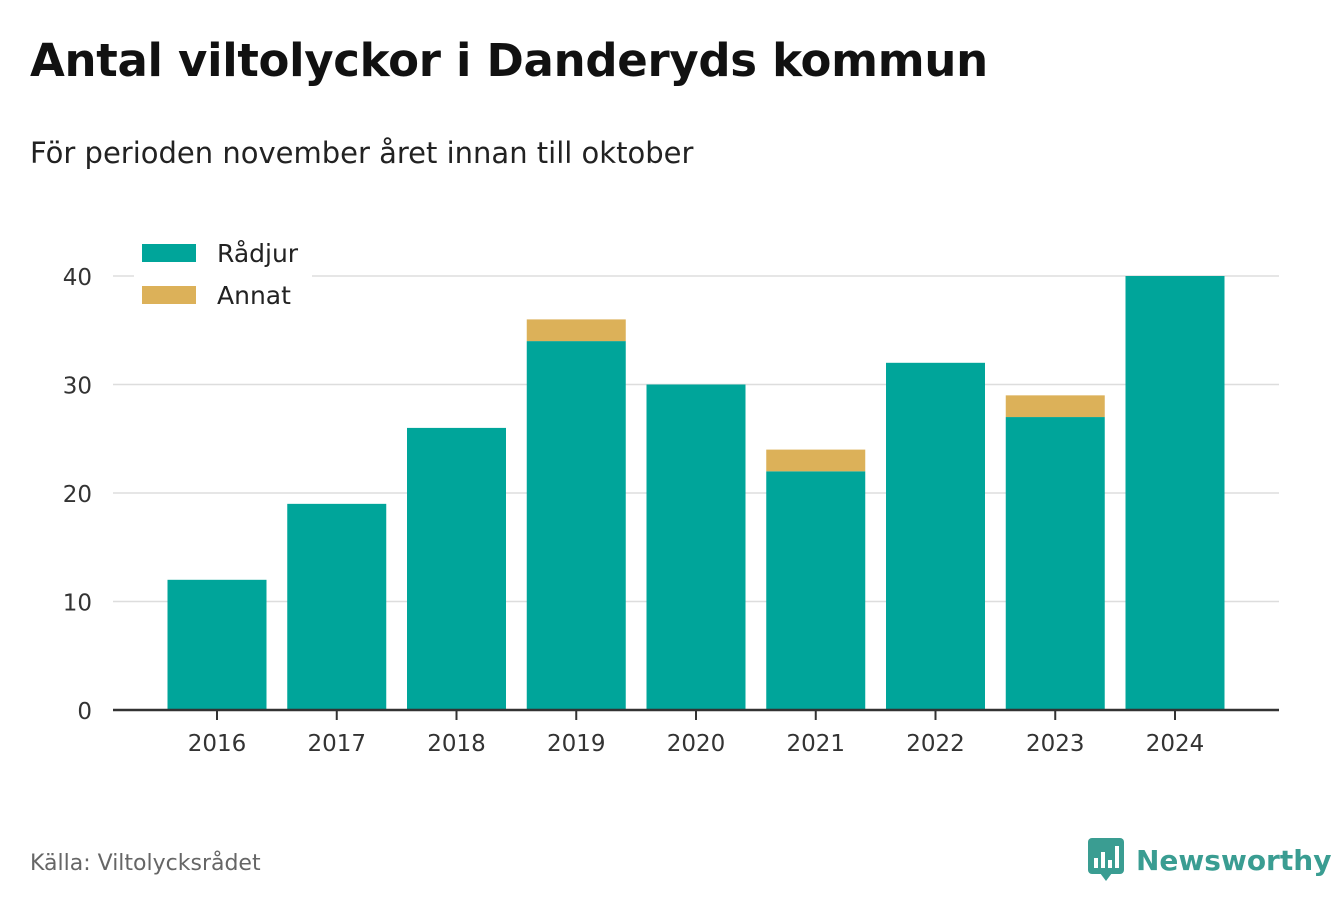 This screenshot has width=1340, height=913. Describe the element at coordinates (77, 604) in the screenshot. I see `y-tick-label-10: 10` at that location.